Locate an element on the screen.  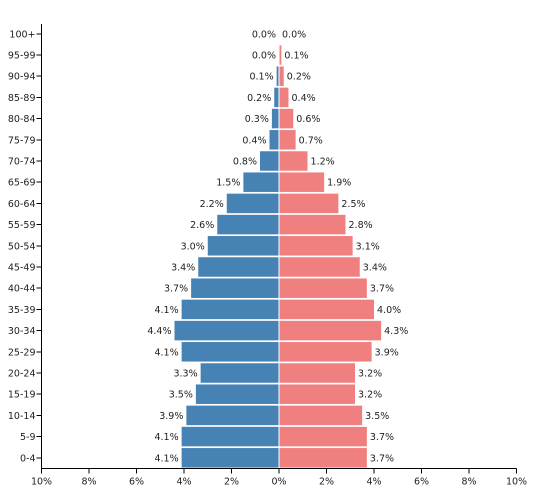
x-tick-label-8: 6% is located at coordinates (421, 482).